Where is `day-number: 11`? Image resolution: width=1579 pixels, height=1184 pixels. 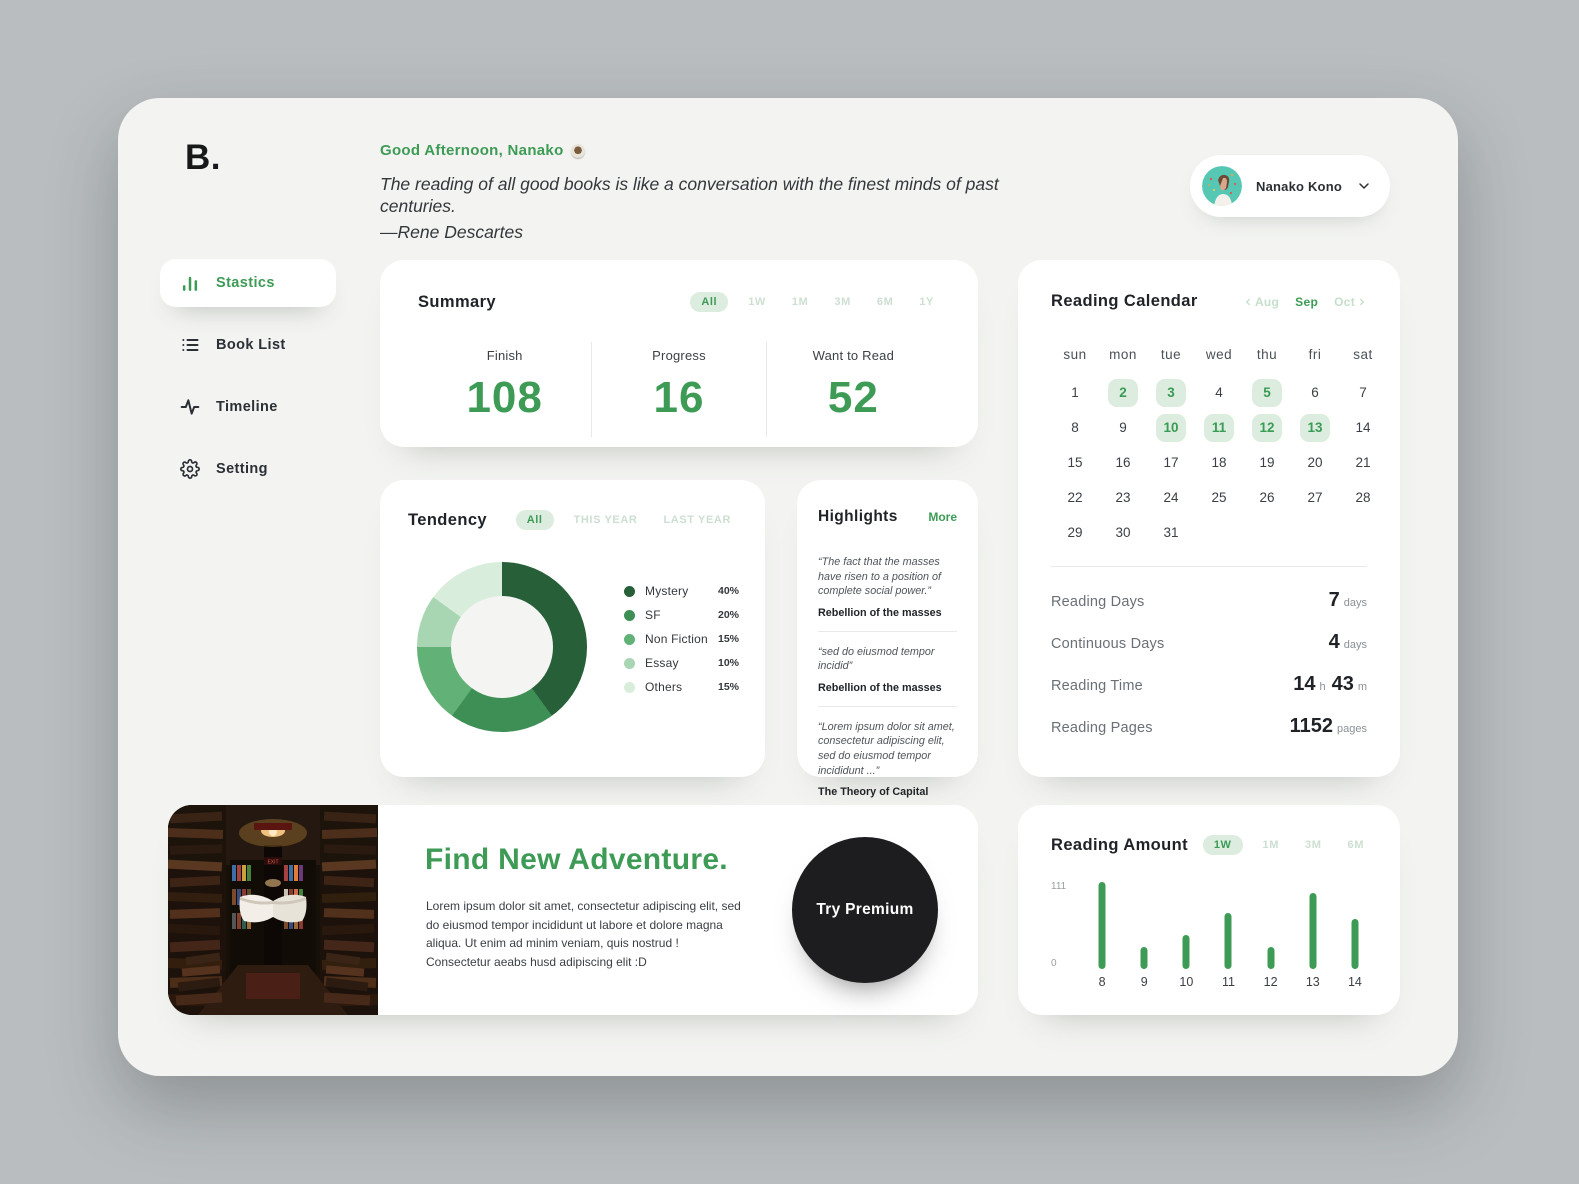
day-number: 11 is located at coordinates (1219, 427).